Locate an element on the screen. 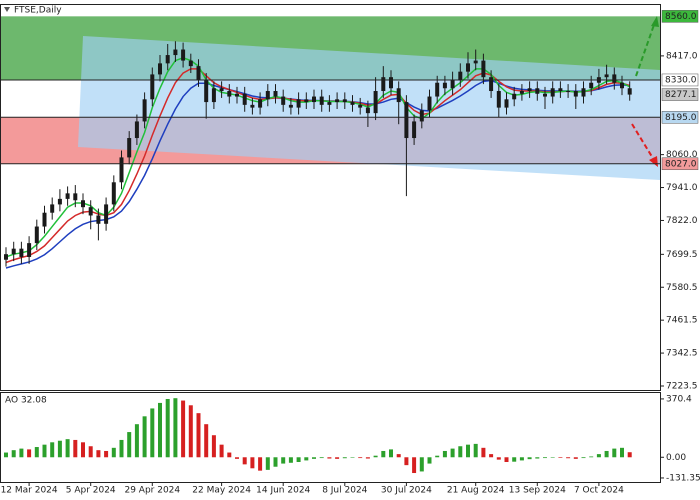 Image resolution: width=700 pixels, height=500 pixels. y-tick-label: 7342.5 is located at coordinates (682, 354).